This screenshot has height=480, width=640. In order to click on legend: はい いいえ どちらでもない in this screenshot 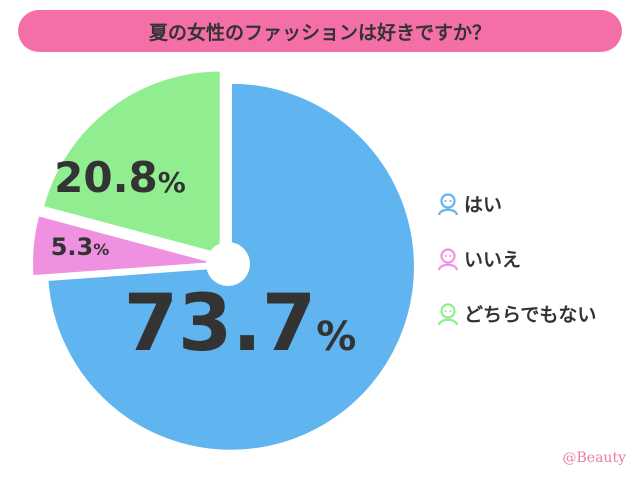, I will do `click(516, 258)`.